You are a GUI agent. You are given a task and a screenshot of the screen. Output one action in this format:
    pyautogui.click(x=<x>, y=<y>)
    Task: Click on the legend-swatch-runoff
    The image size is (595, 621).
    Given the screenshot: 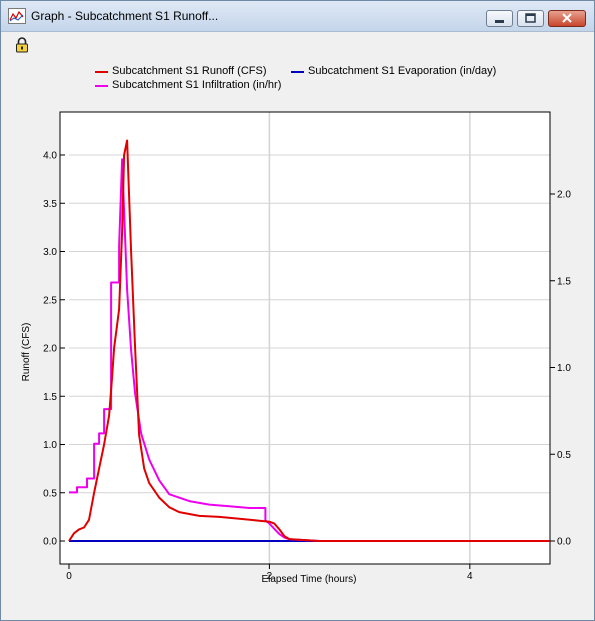 What is the action you would take?
    pyautogui.click(x=101, y=72)
    